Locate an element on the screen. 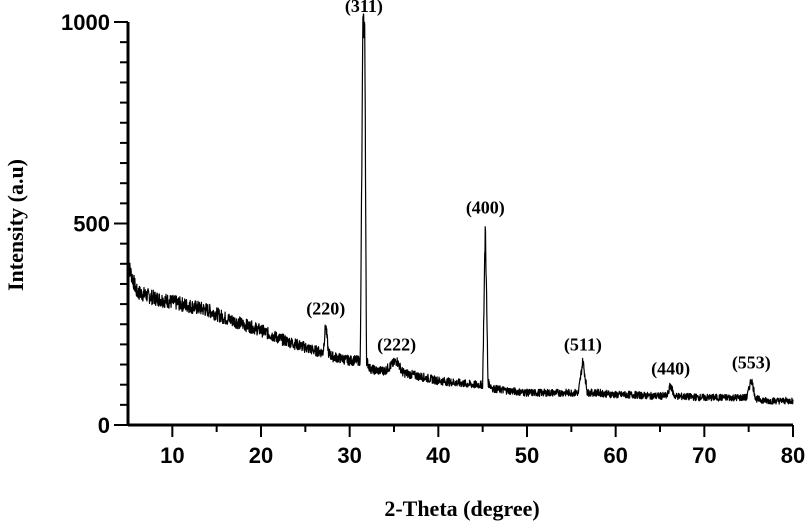 The image size is (809, 527). y-axis: 0 500 1000 is located at coordinates (95, 224).